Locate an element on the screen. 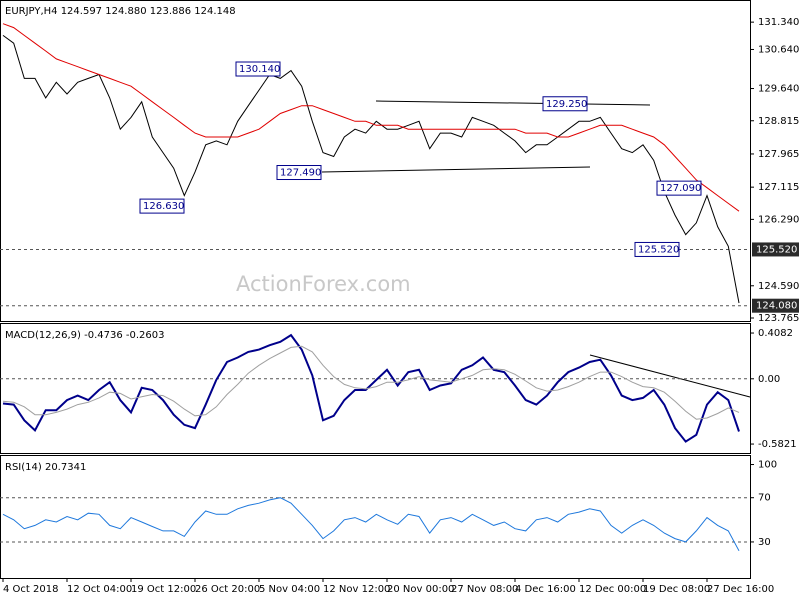 This screenshot has width=800, height=600. price-label: 124.080 is located at coordinates (776, 306).